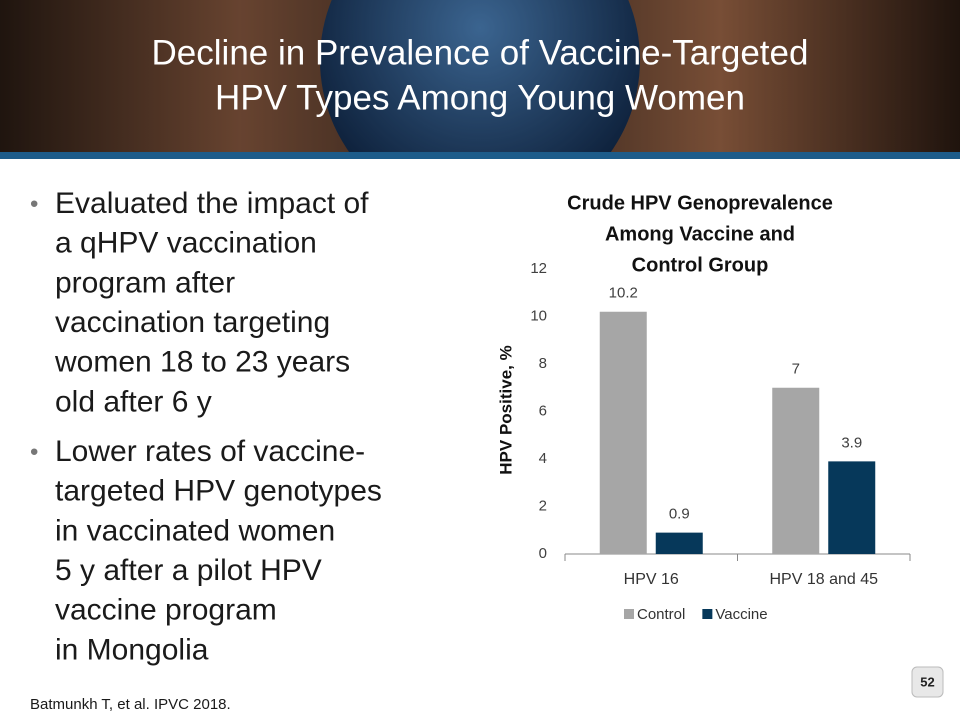 This screenshot has height=720, width=960. I want to click on y-tick-label: 6, so click(543, 410).